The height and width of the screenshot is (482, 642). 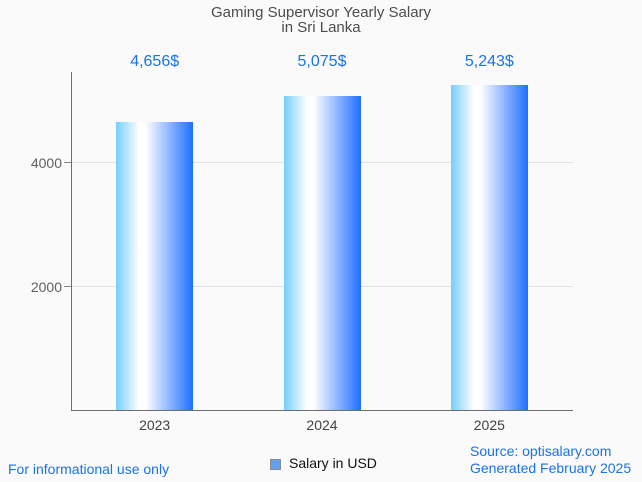 What do you see at coordinates (46, 162) in the screenshot?
I see `y-tick-label: 4000` at bounding box center [46, 162].